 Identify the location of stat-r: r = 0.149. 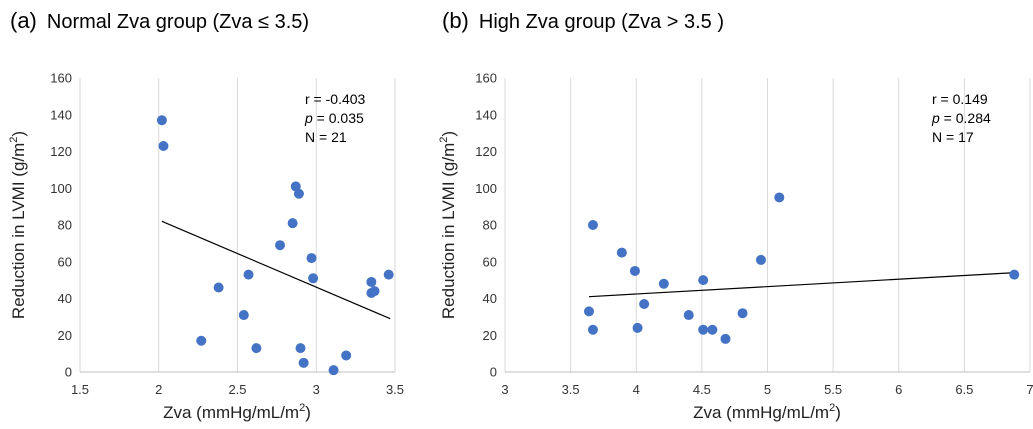
(960, 99).